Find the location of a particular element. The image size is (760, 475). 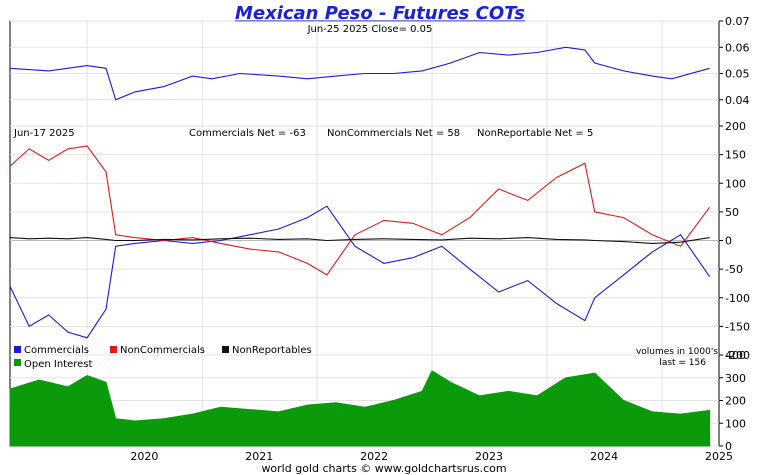

legend-swatch-open-interest is located at coordinates (17, 362).